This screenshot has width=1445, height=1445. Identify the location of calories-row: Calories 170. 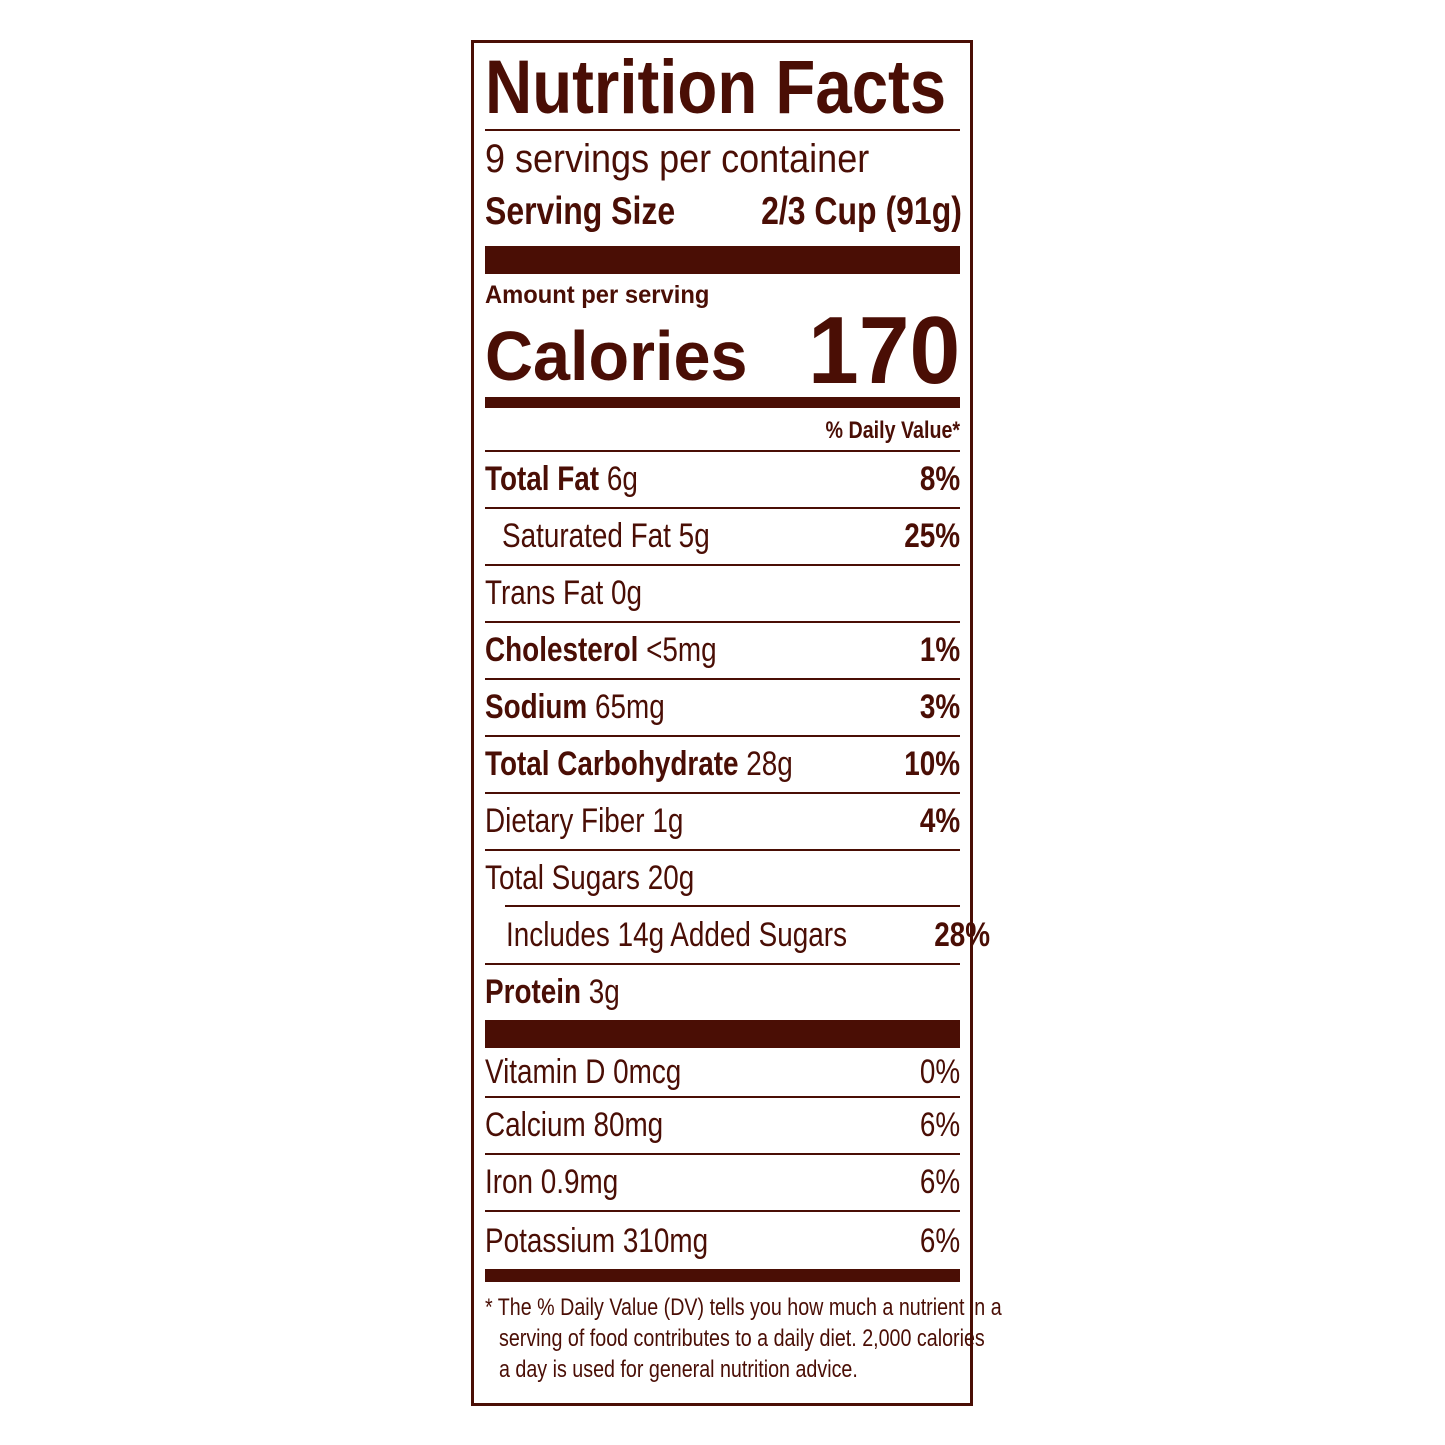
(722, 350).